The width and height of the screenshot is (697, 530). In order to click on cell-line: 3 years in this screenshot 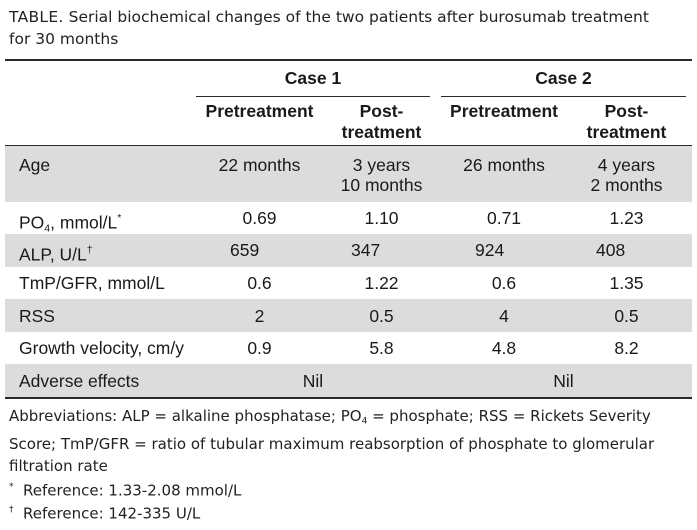, I will do `click(381, 165)`.